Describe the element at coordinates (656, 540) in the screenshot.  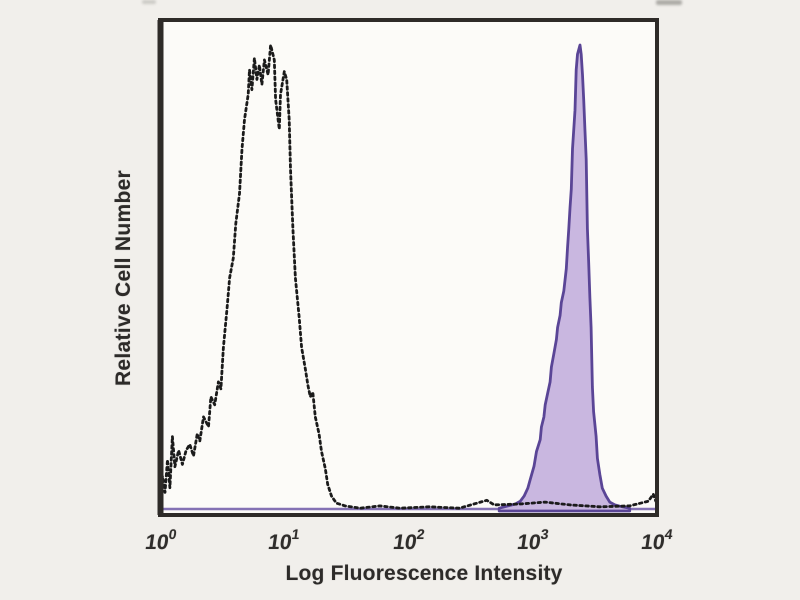
I see `x-tick-1e4: 10⁴` at that location.